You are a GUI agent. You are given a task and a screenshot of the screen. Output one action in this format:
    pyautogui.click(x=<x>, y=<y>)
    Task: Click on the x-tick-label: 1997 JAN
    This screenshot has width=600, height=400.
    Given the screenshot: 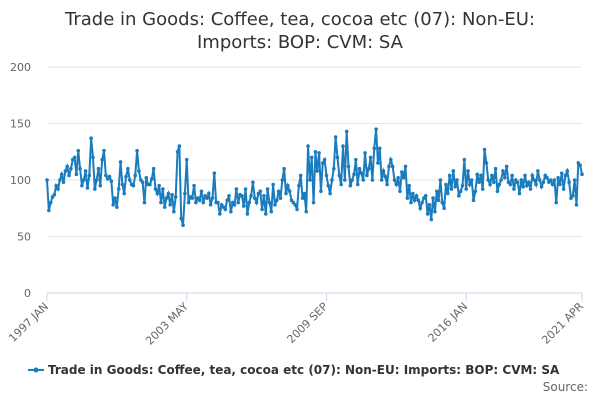 What is the action you would take?
    pyautogui.click(x=28, y=322)
    